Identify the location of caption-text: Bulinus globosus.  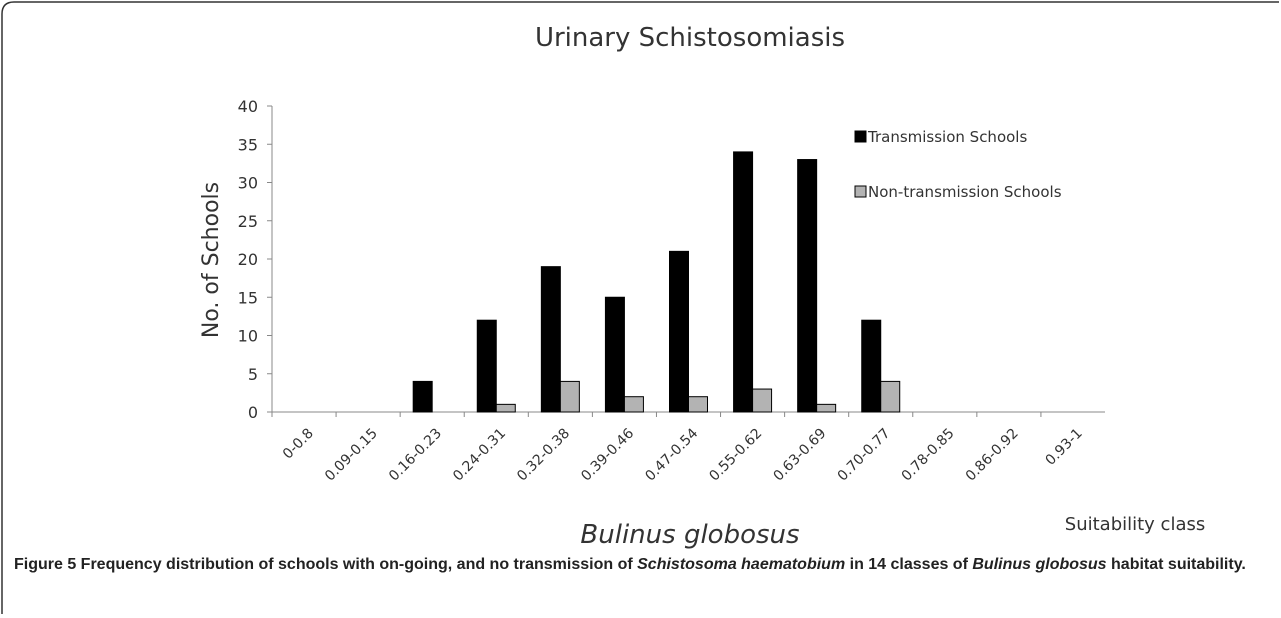
(1039, 564).